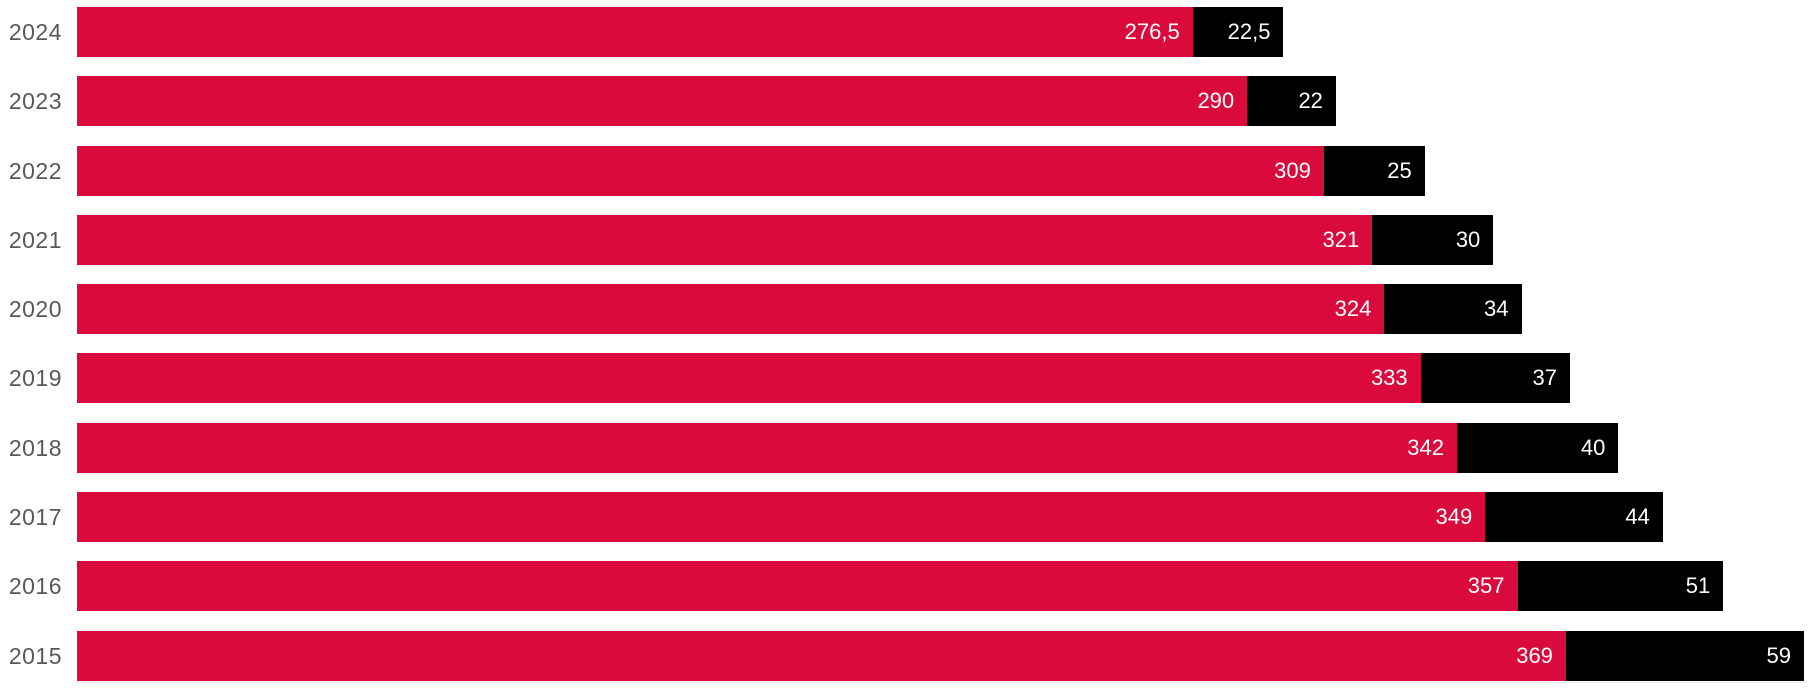 The height and width of the screenshot is (690, 1811). Describe the element at coordinates (1698, 586) in the screenshot. I see `bar-value-label: 51` at that location.